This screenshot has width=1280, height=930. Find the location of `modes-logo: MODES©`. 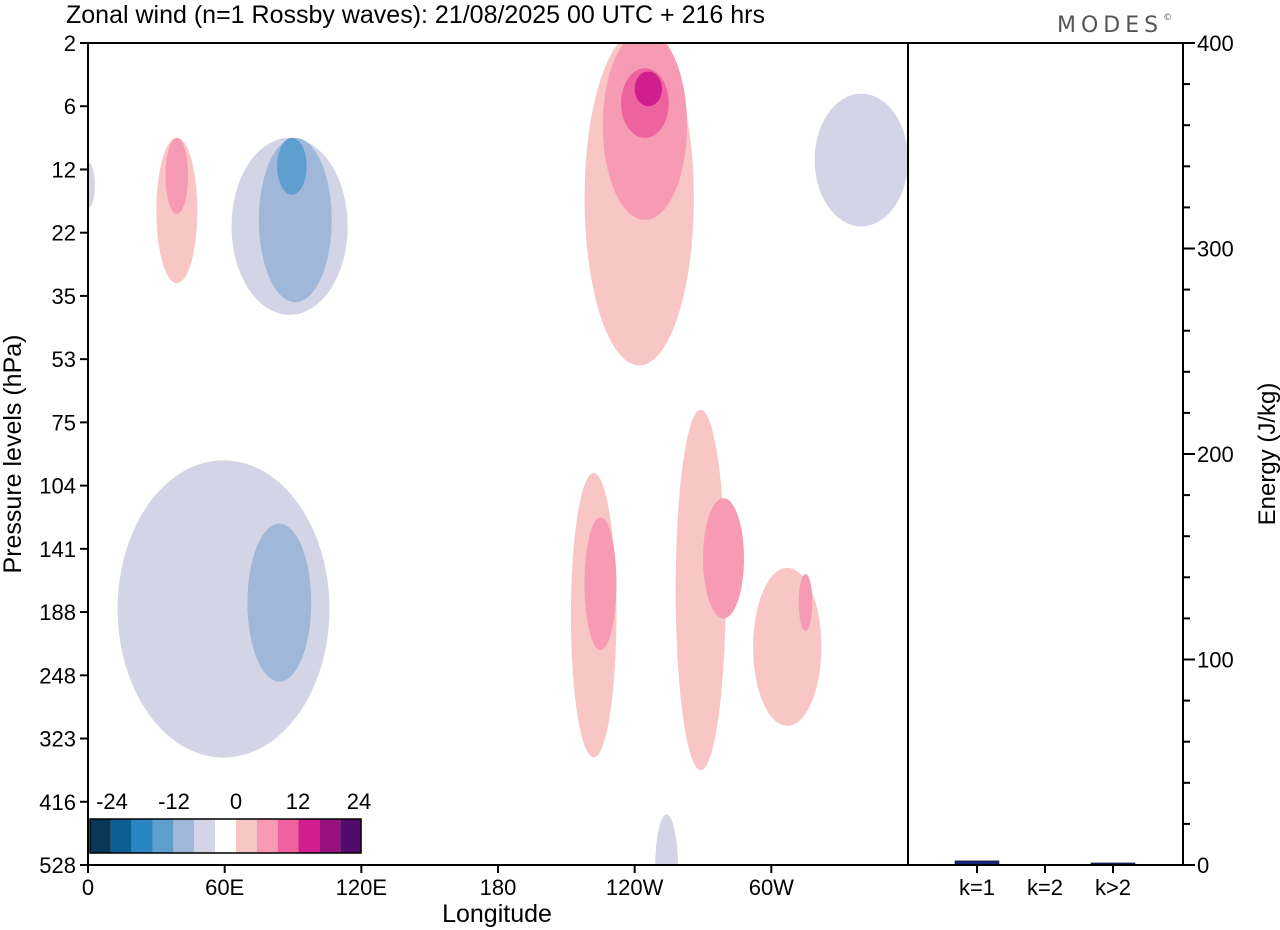

modes-logo: MODES© is located at coordinates (1117, 25).